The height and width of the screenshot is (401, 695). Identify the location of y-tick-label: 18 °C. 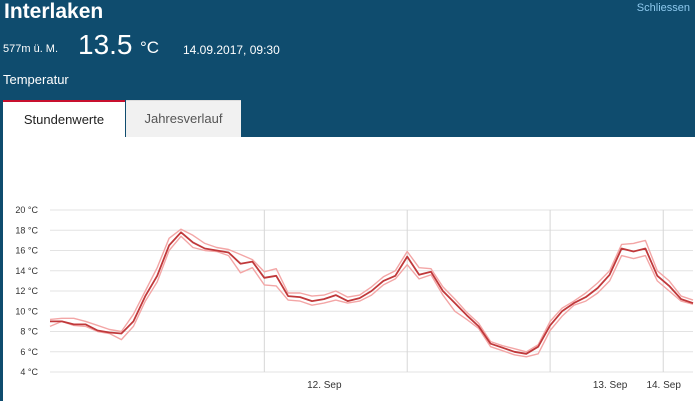
(26, 230).